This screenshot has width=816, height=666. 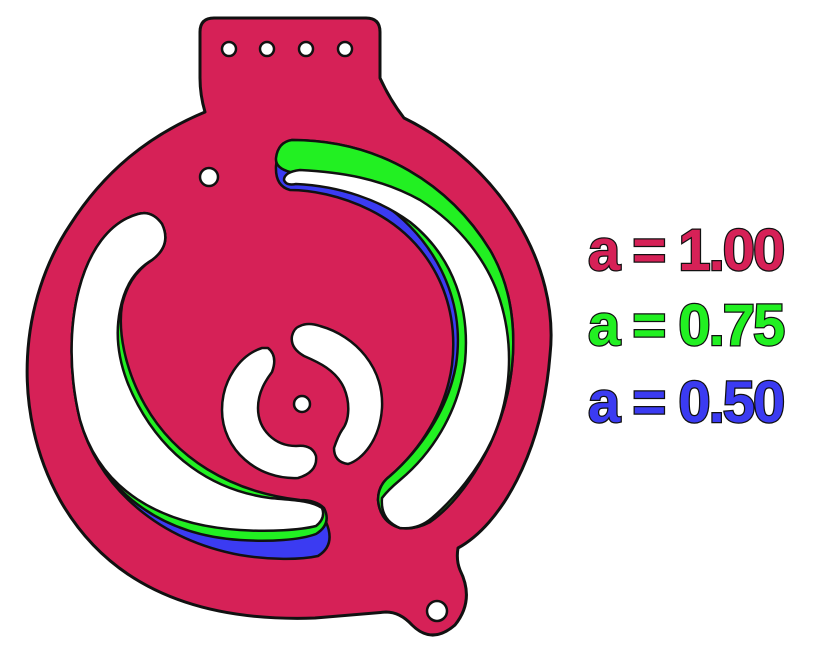 I want to click on ear-hole, so click(x=437, y=611).